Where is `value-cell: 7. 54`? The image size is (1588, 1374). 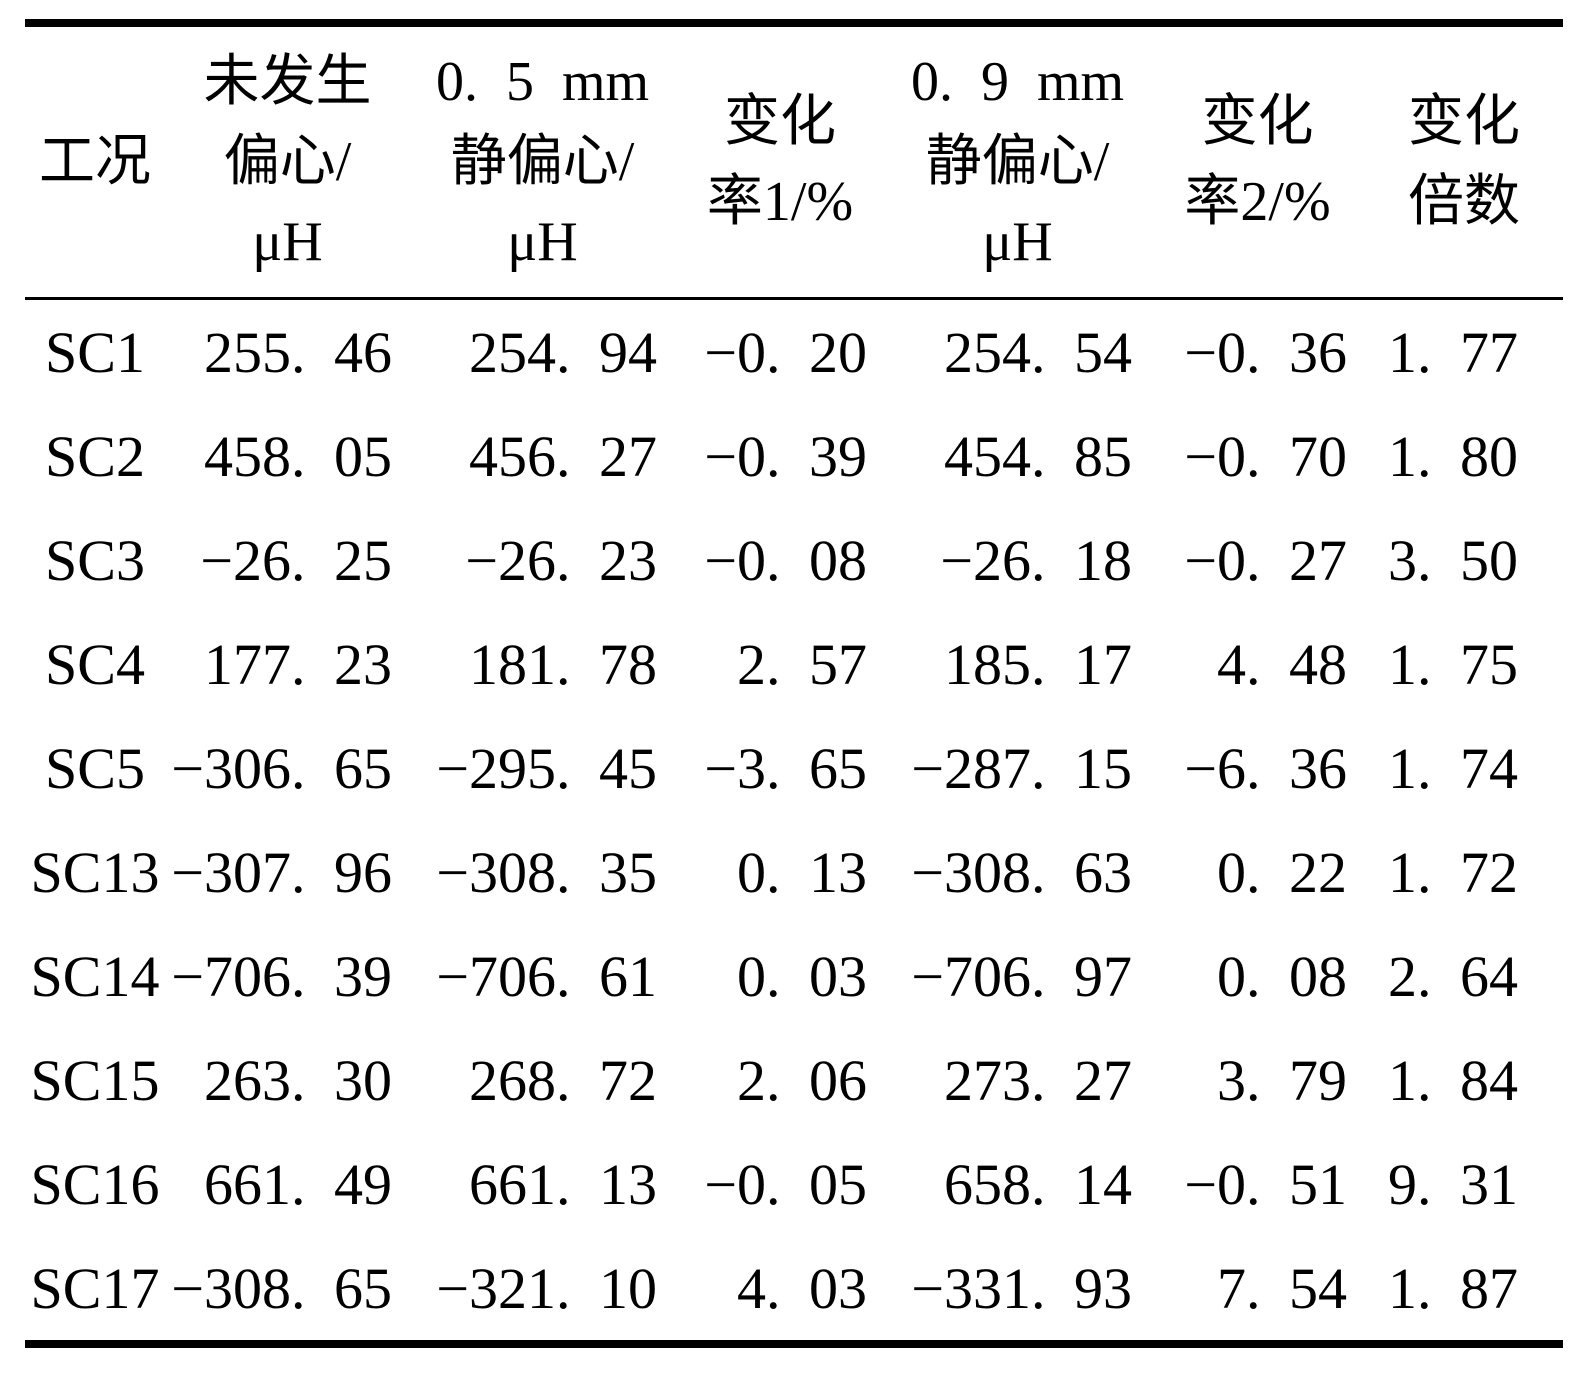
value-cell: 7. 54 is located at coordinates (1282, 1288).